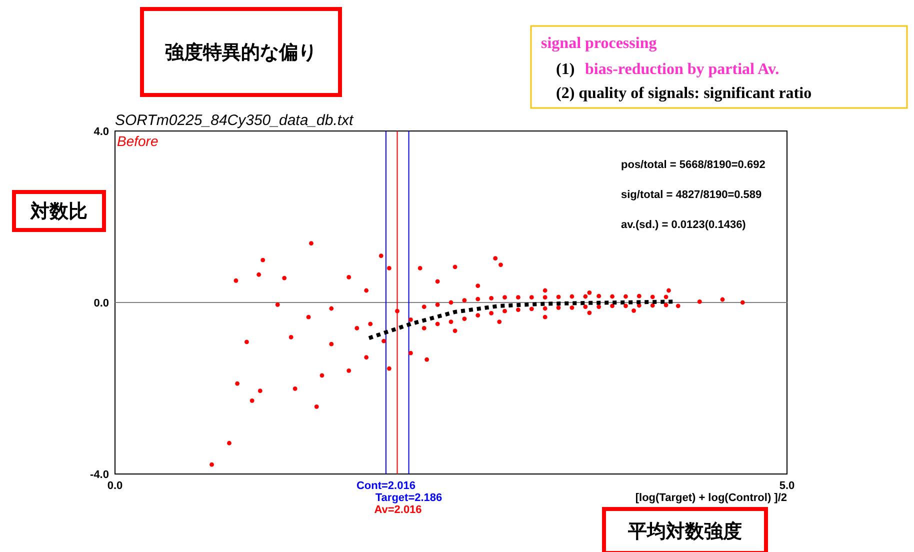  I want to click on text: (2) quality of signals: significant ratio, so click(684, 93).